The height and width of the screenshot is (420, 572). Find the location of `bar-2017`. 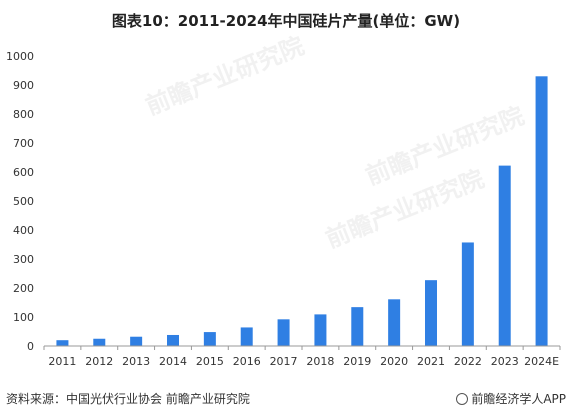

bar-2017 is located at coordinates (283, 332).